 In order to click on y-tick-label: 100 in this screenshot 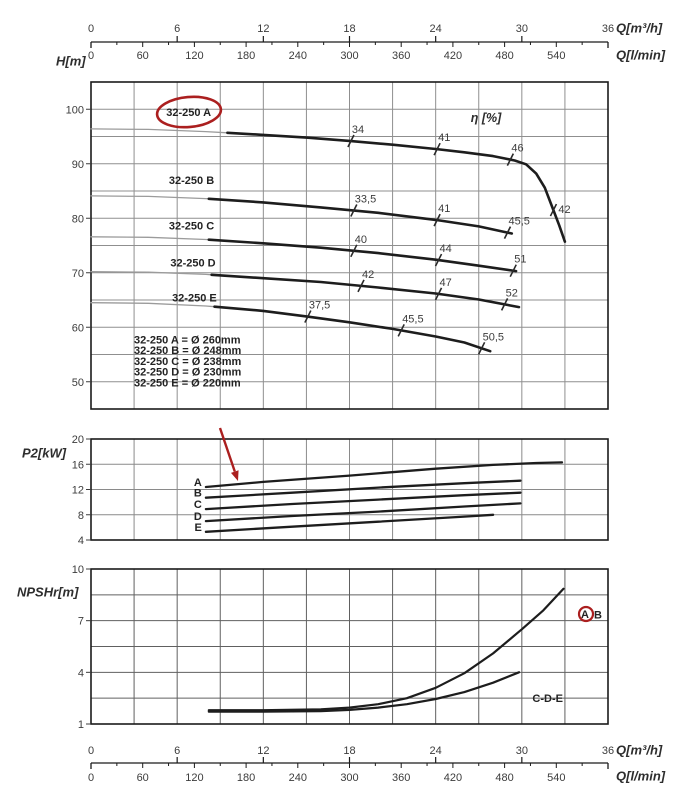, I will do `click(75, 110)`.